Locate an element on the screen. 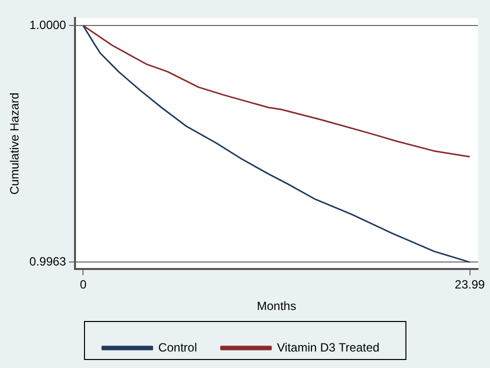 This screenshot has height=368, width=490. y-tick-label: 0.9963 is located at coordinates (47, 261).